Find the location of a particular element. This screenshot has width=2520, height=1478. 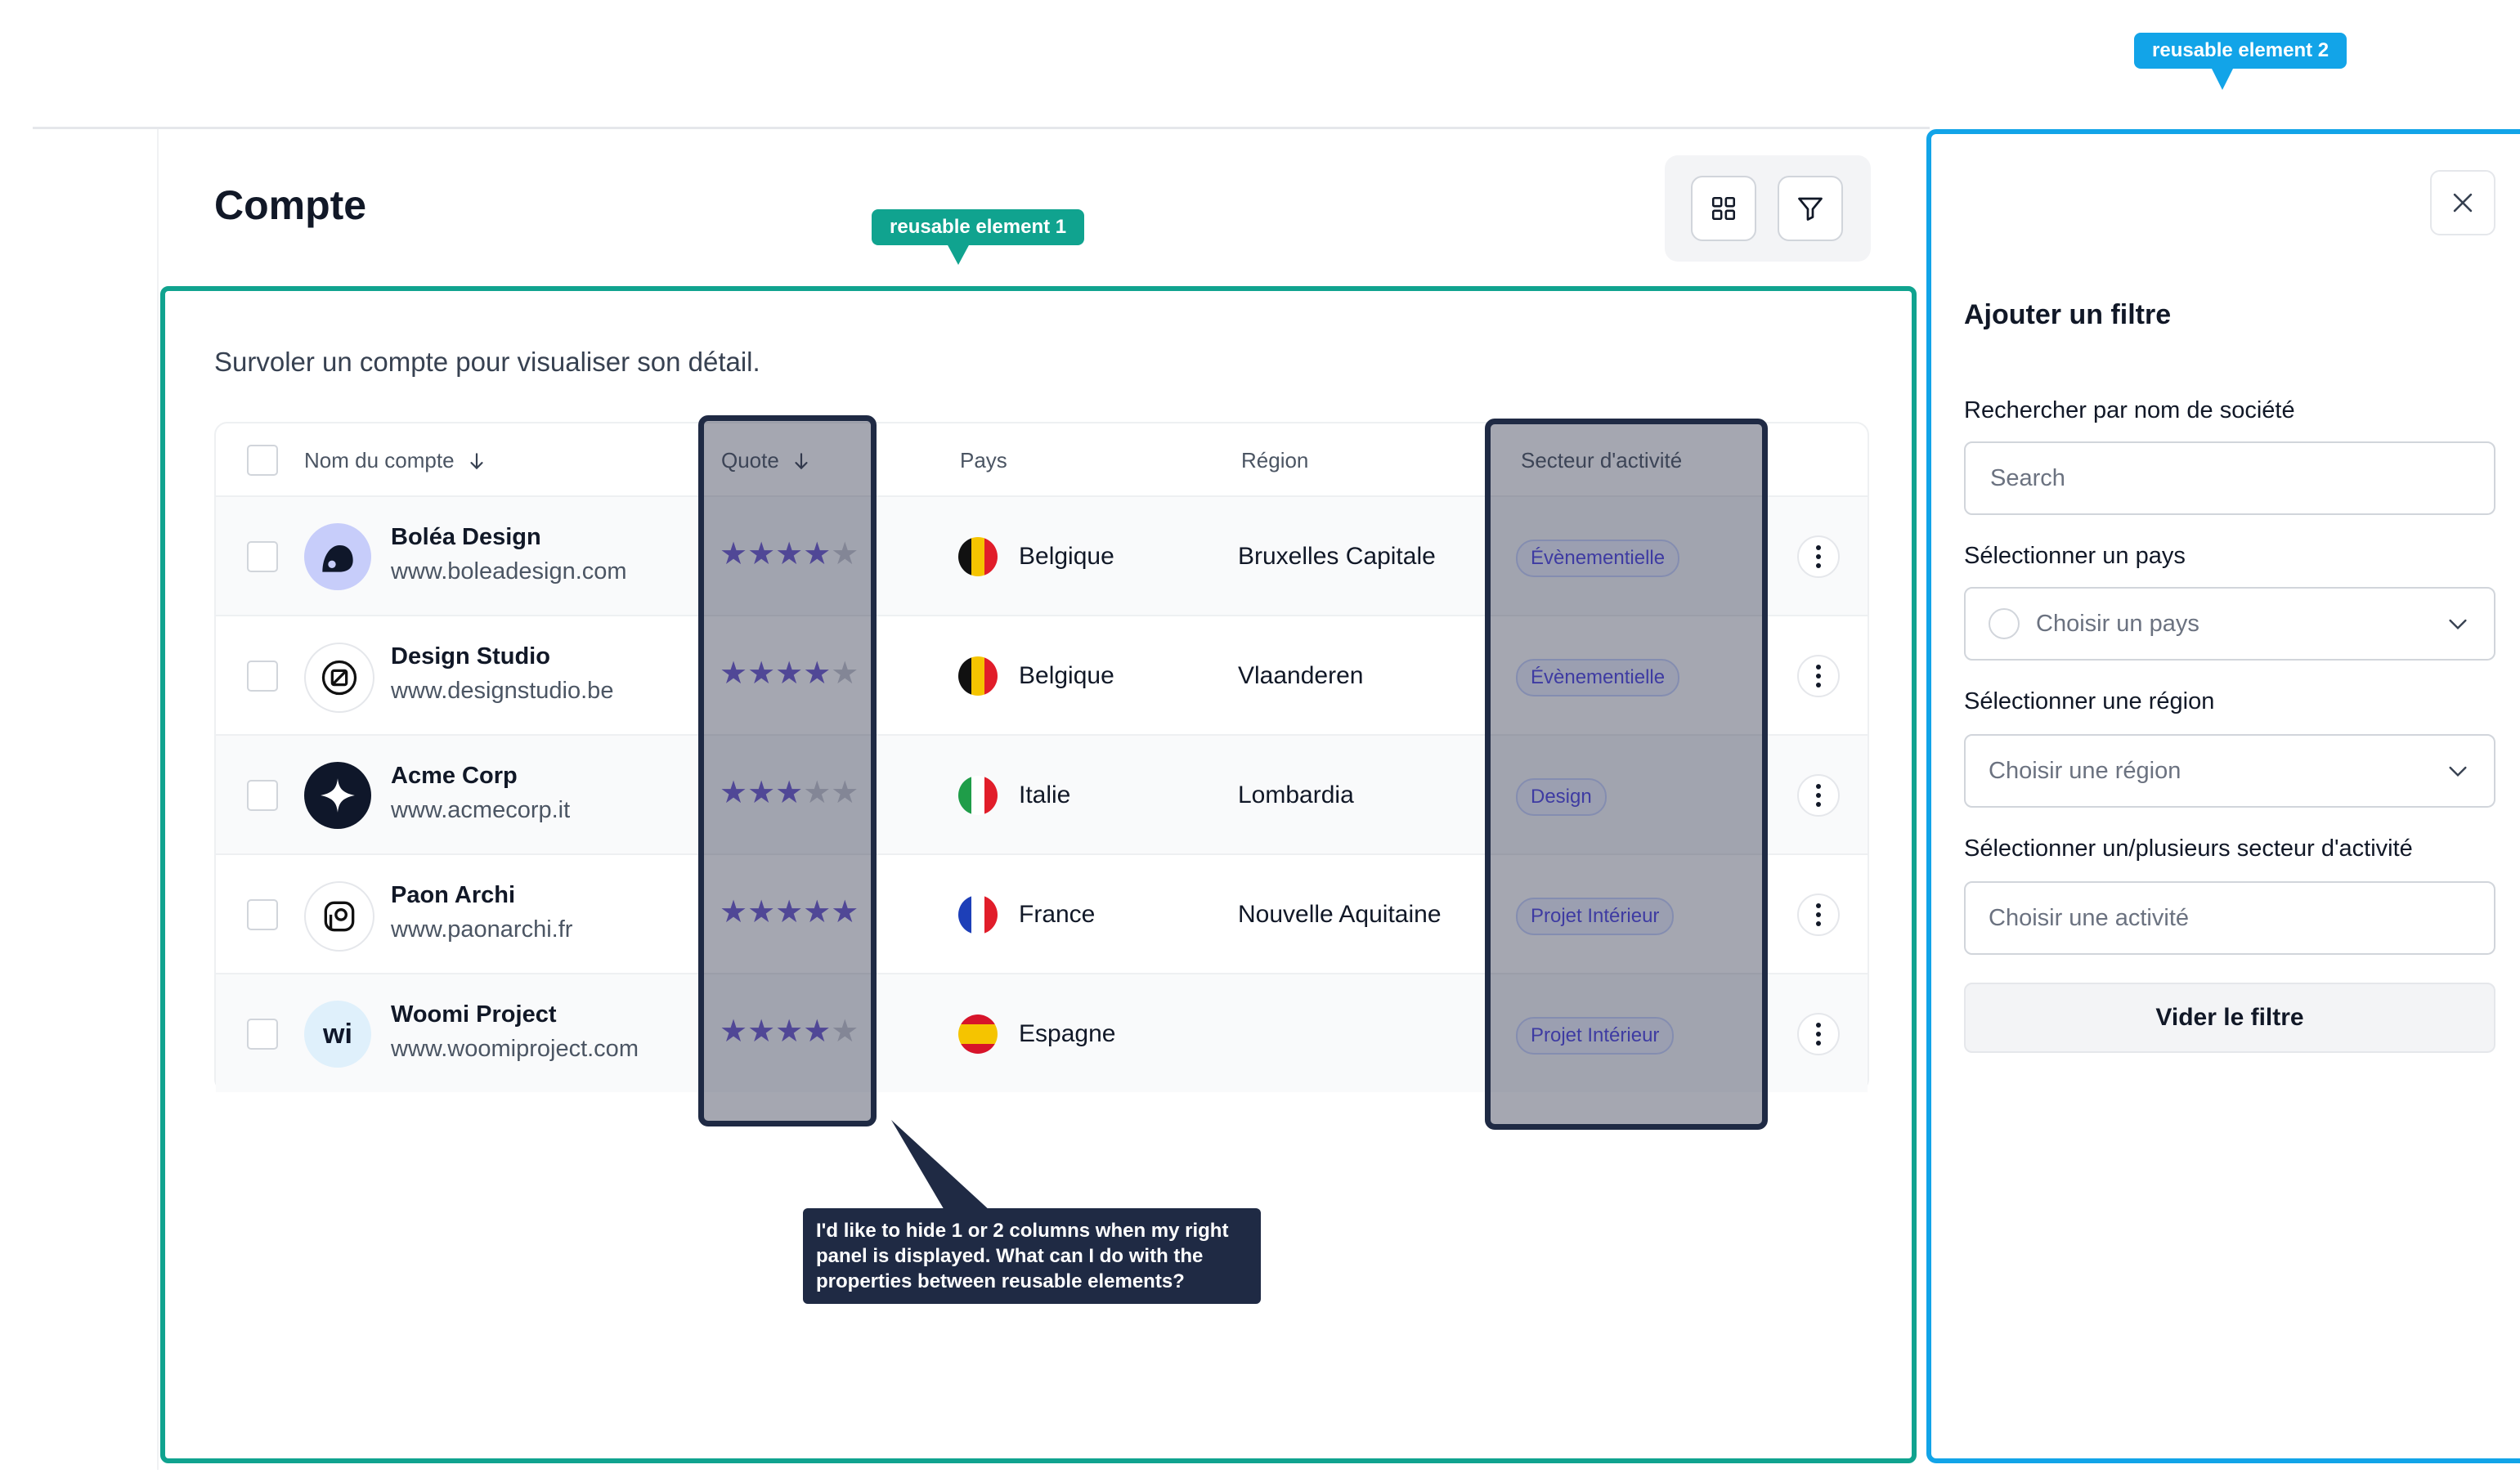

company-search-field is located at coordinates (2229, 478).